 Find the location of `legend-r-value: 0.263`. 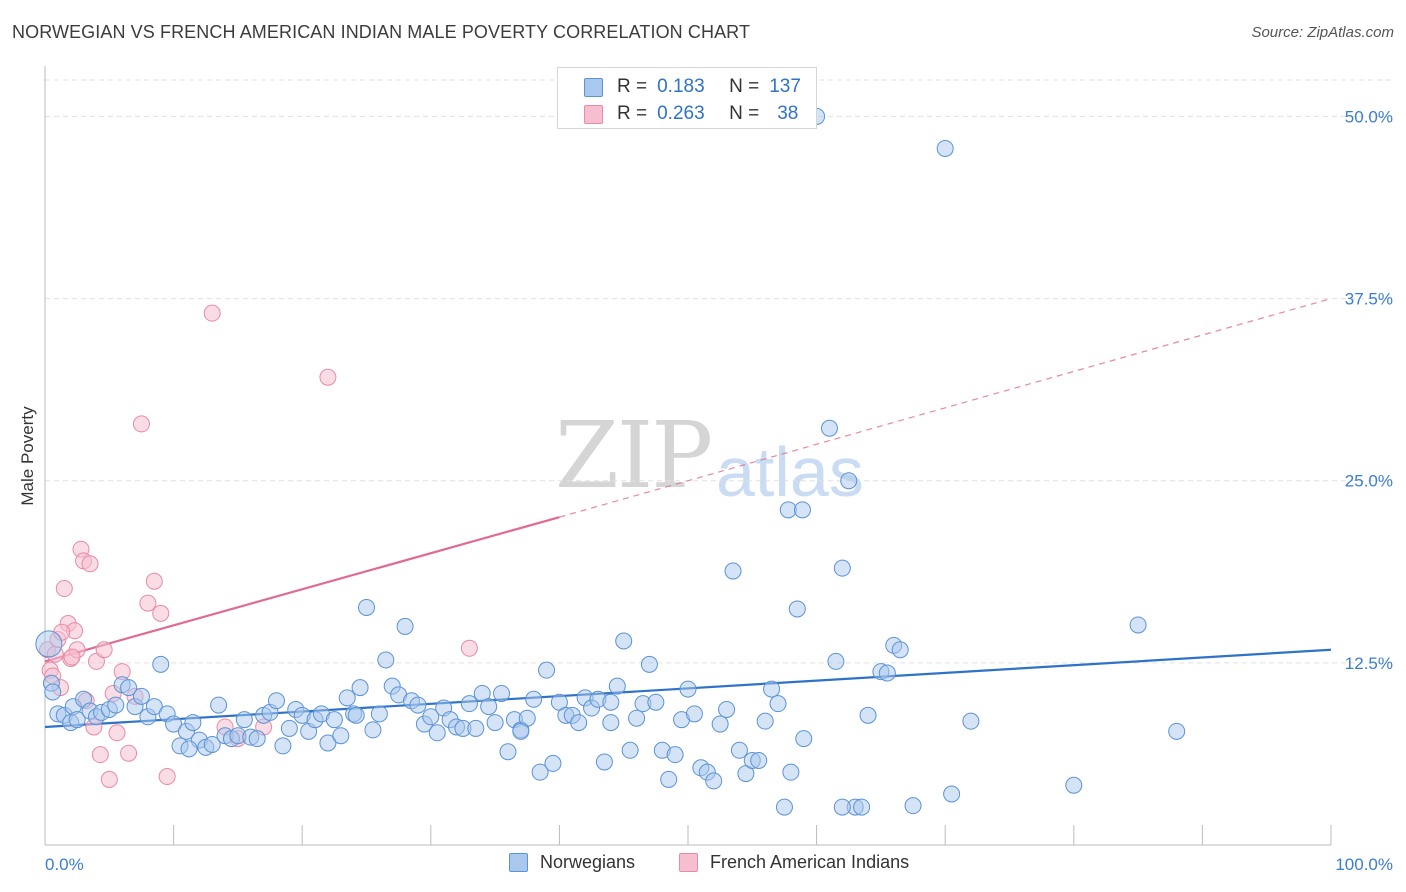

legend-r-value: 0.263 is located at coordinates (681, 113).